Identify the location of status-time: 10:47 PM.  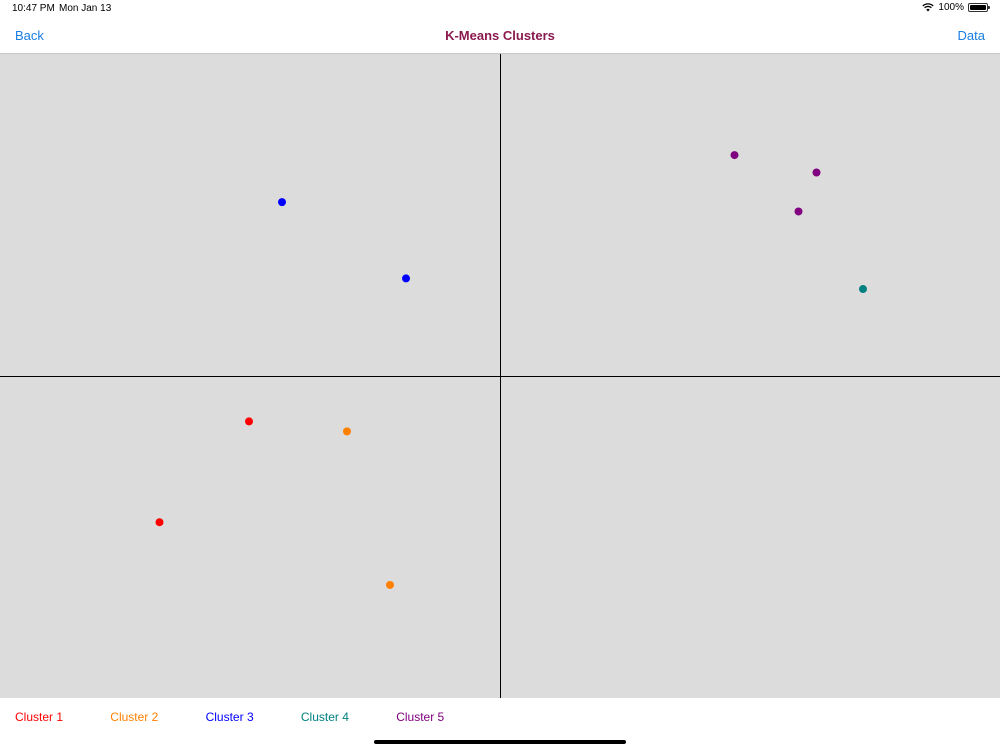
(33, 8).